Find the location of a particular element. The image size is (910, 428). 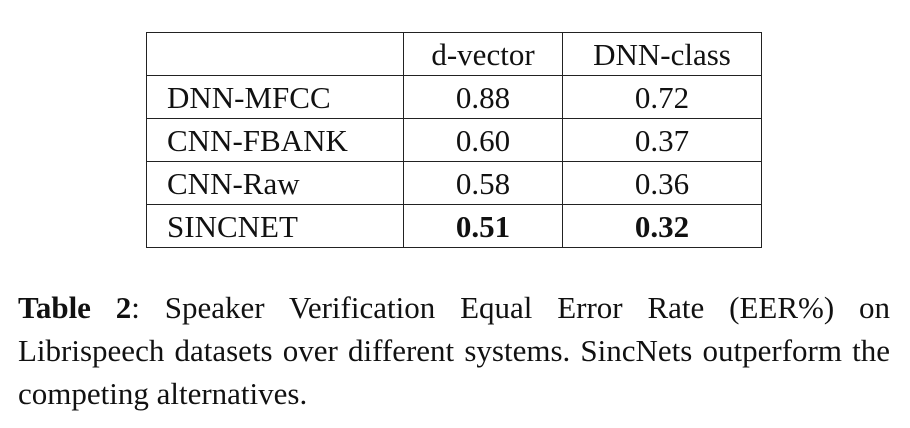

row-label: DNN-MFCC is located at coordinates (275, 97).